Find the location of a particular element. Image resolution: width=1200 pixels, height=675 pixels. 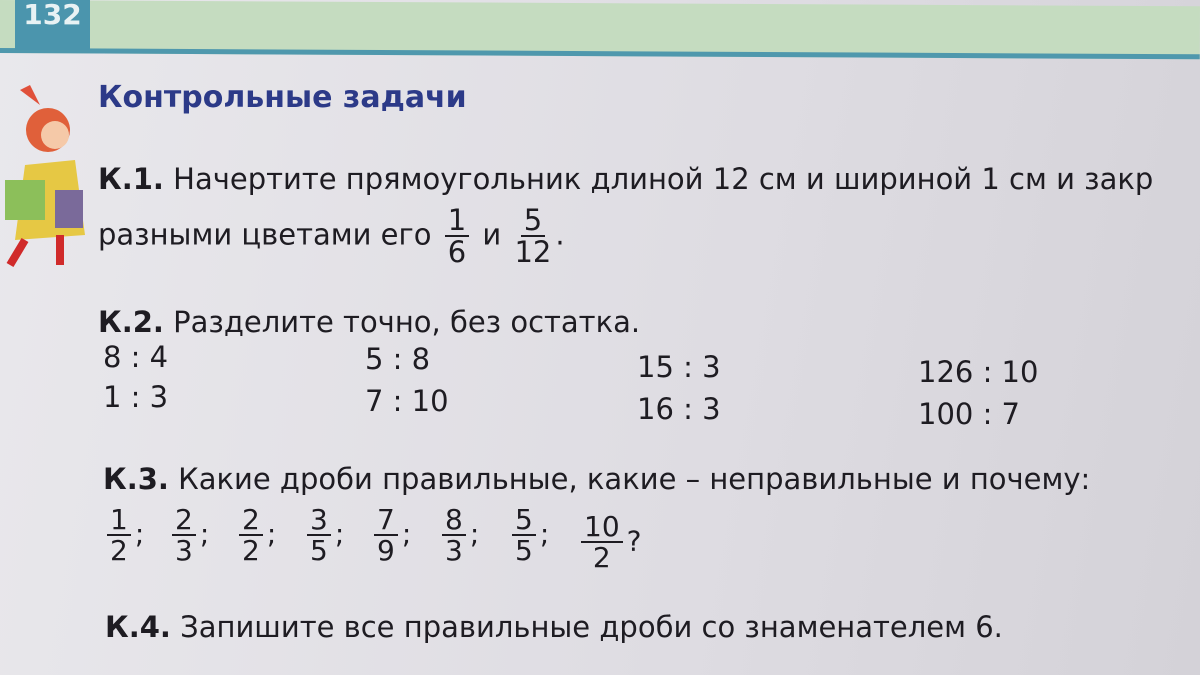

page-number: 132 is located at coordinates (52, 25).